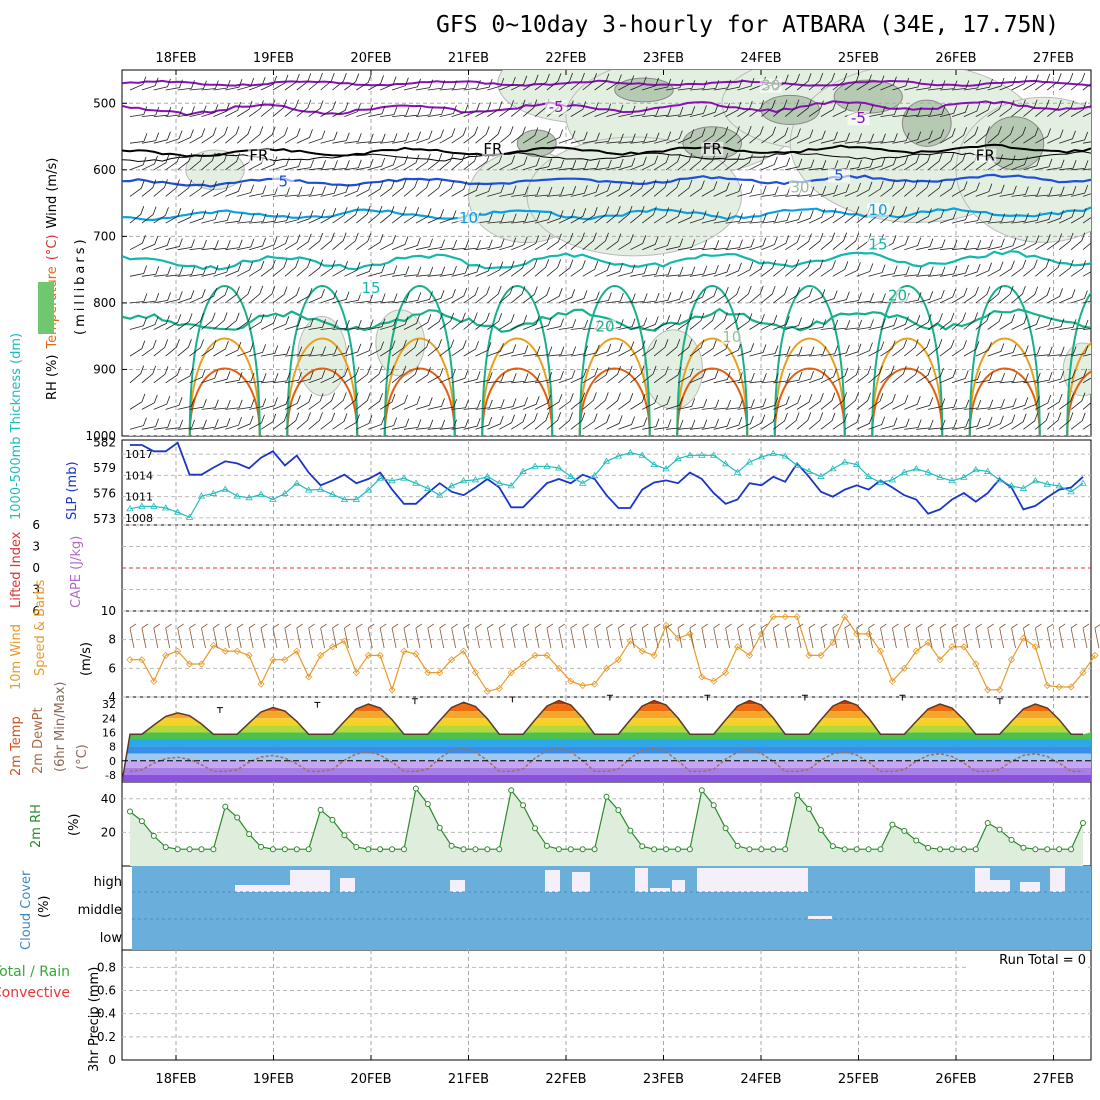 Image resolution: width=1100 pixels, height=1100 pixels. Describe the element at coordinates (606, 157) in the screenshot. I see `contour-line-fr-b` at that location.